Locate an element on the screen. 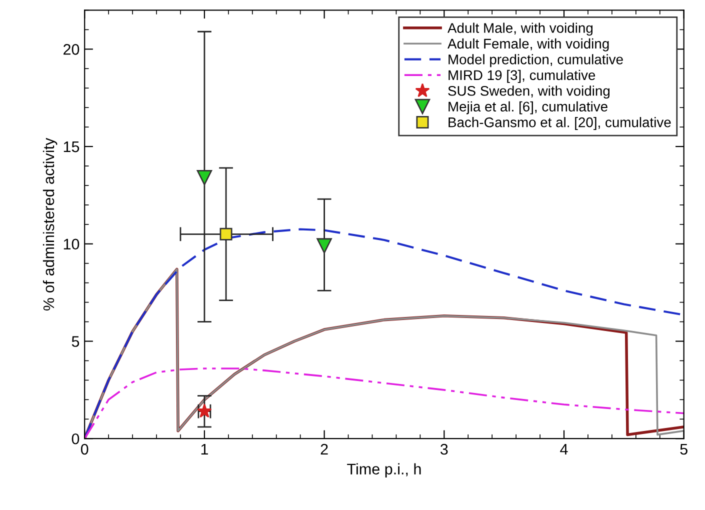  legend-label: Adult Female, with voiding is located at coordinates (528, 45).